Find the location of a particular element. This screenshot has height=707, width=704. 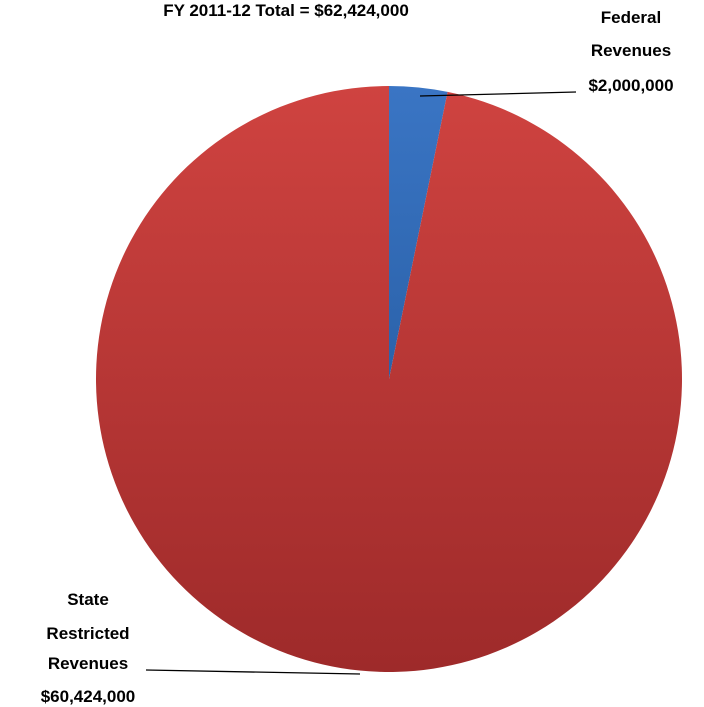

federal-leader-line is located at coordinates (498, 94).